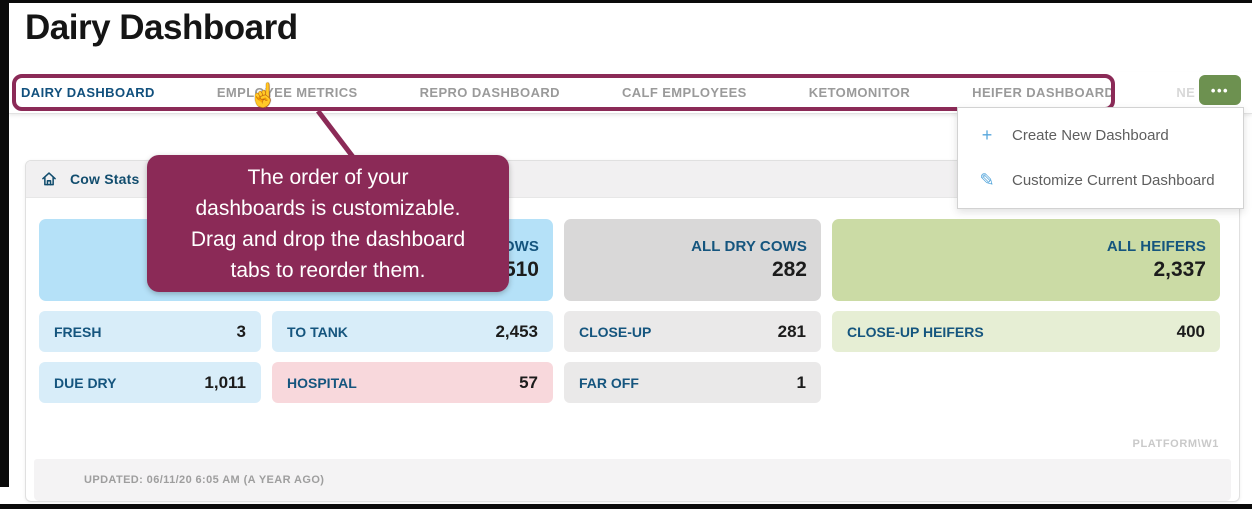 The width and height of the screenshot is (1252, 509). I want to click on stat-value: 2,337, so click(1179, 269).